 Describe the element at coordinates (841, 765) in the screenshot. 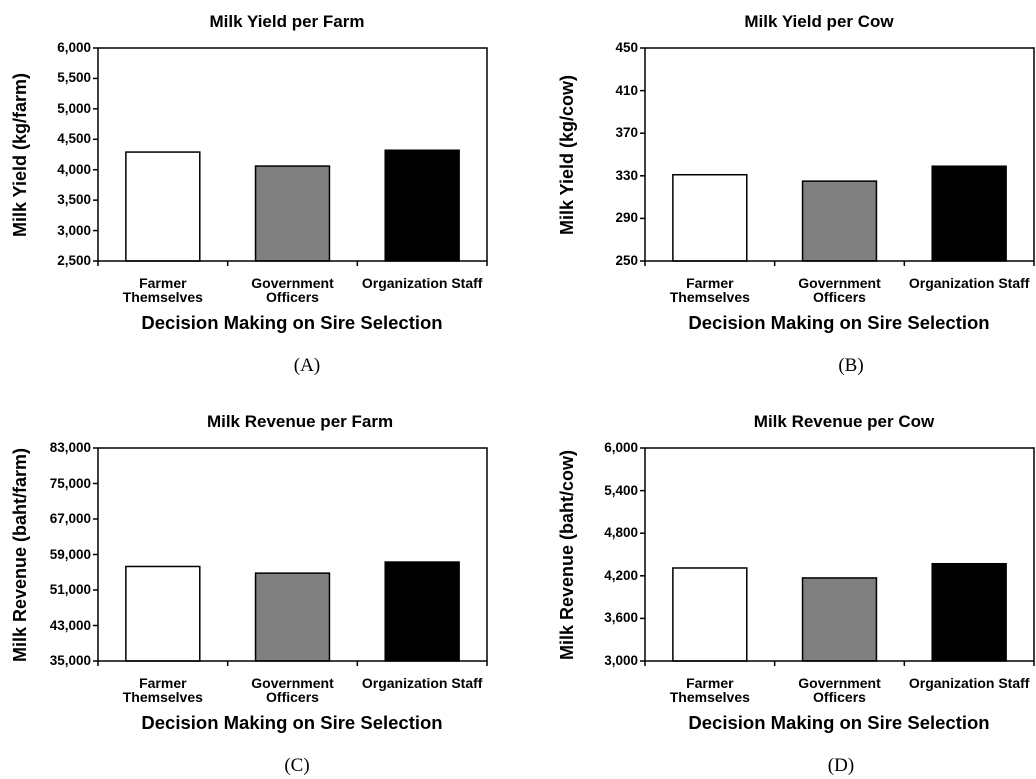

I see `panel-caption: (D)` at that location.